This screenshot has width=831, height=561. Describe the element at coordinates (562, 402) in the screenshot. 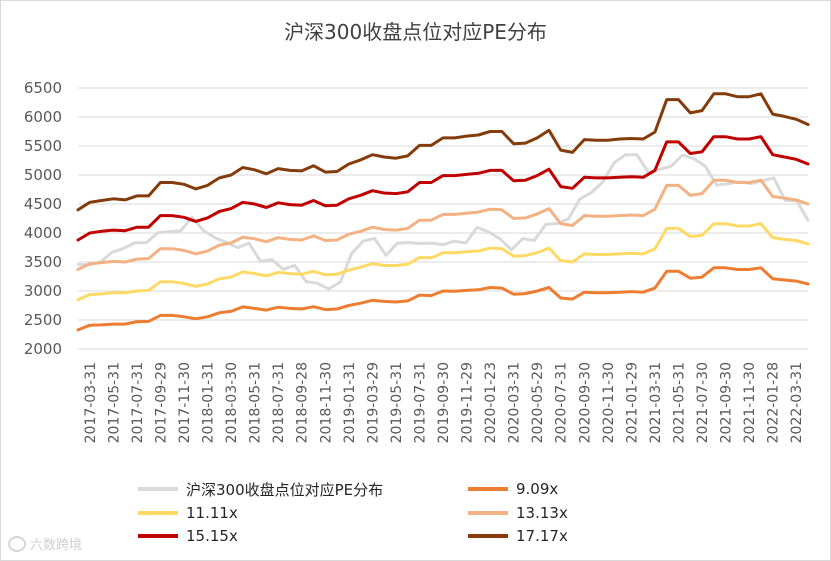

I see `x-tick-label-20: 2020-07-31` at that location.